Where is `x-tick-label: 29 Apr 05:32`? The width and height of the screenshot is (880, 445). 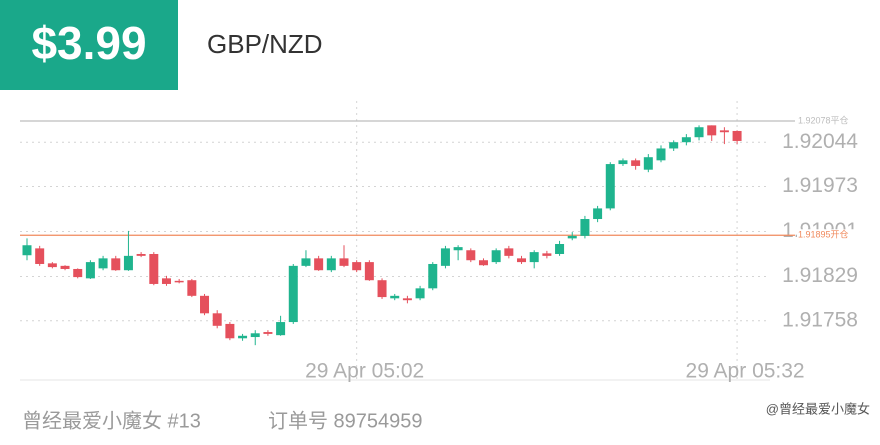
x-tick-label: 29 Apr 05:32 is located at coordinates (745, 371).